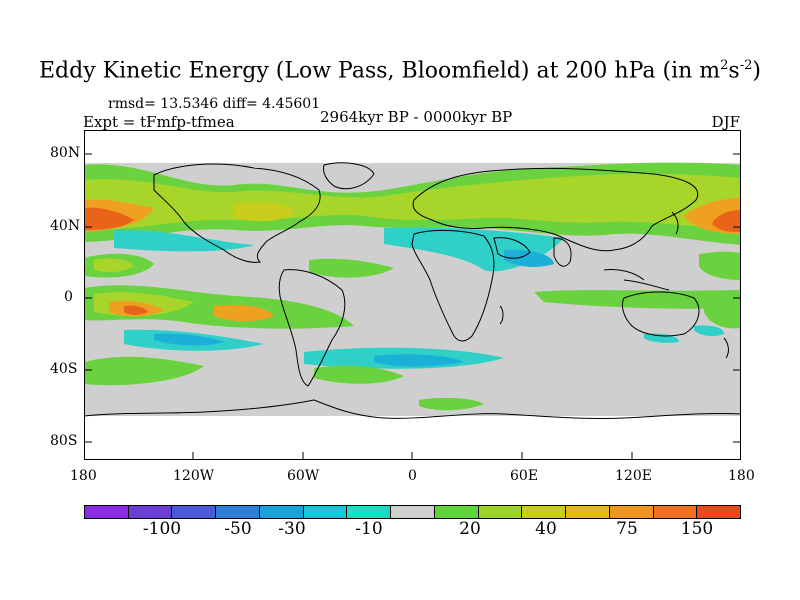 The width and height of the screenshot is (800, 600). Describe the element at coordinates (529, 258) in the screenshot. I see `neg-core-arabia` at that location.